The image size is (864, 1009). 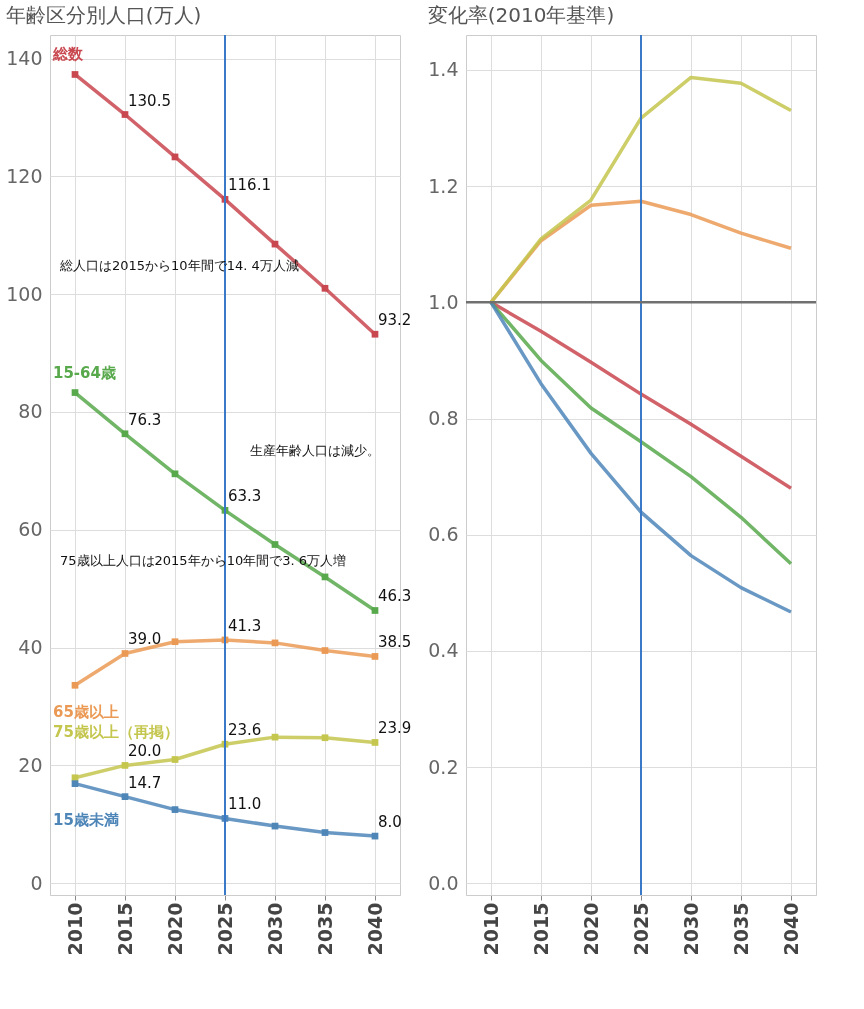 I want to click on data-label: 14.7, so click(x=145, y=782).